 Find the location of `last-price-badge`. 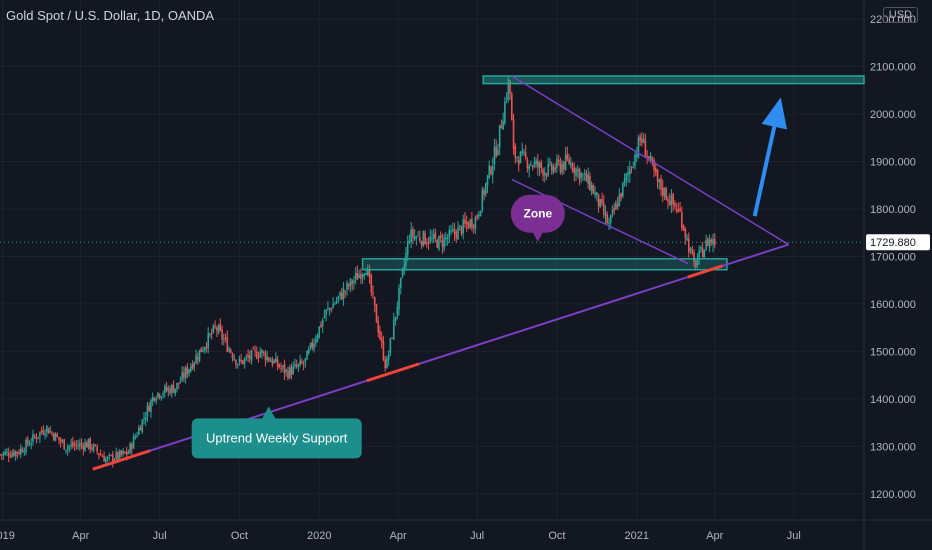

last-price-badge is located at coordinates (898, 242).